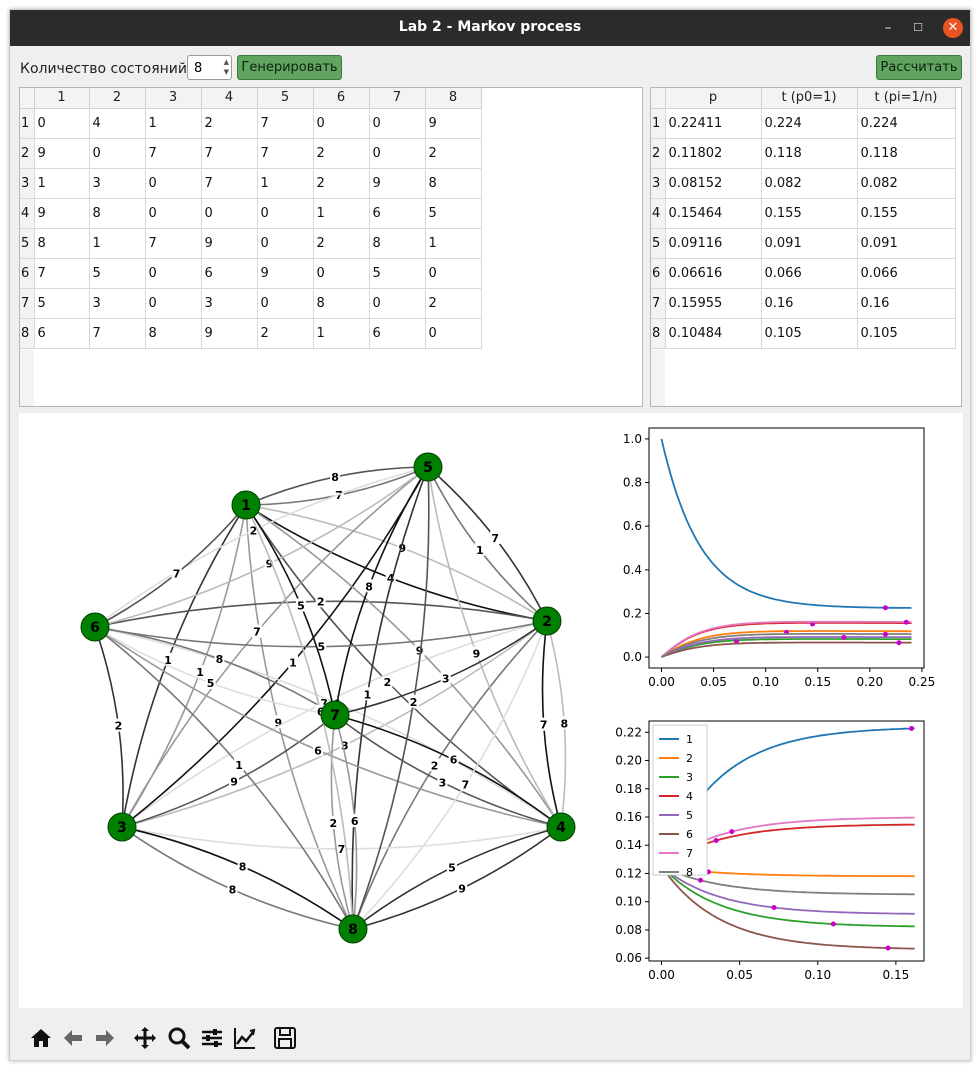 The height and width of the screenshot is (1071, 980). Describe the element at coordinates (658, 213) in the screenshot. I see `row-header: 4` at that location.